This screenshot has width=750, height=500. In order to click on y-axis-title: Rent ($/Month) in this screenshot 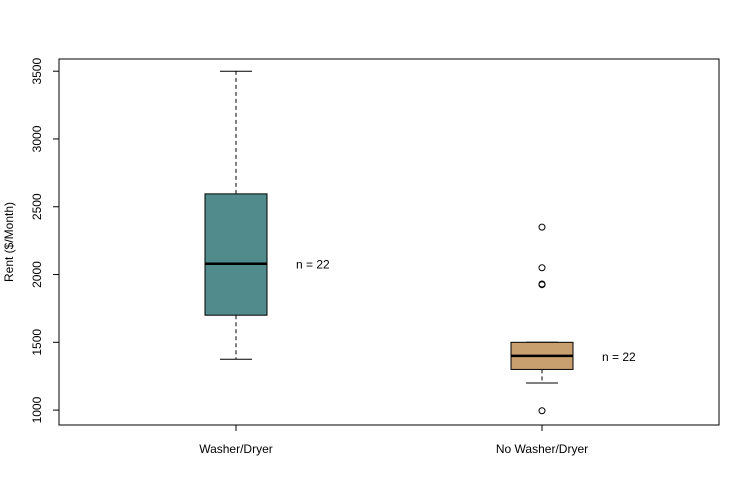, I will do `click(9, 242)`.